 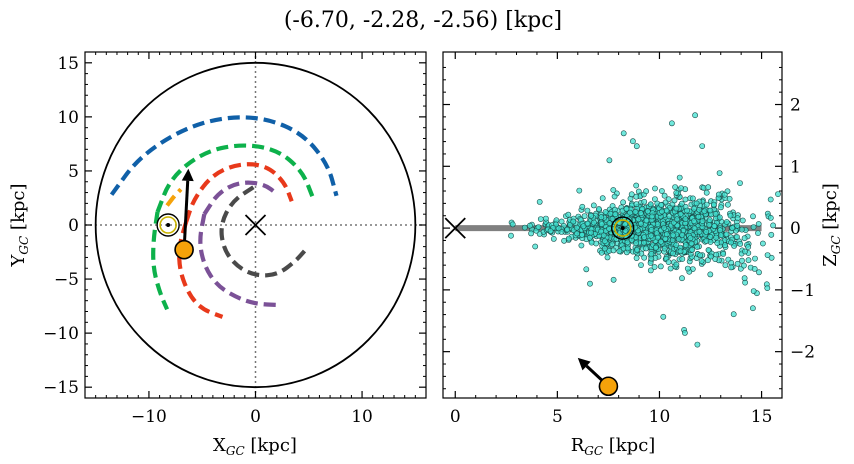 I want to click on left-xtick-label: 10, so click(x=362, y=417).